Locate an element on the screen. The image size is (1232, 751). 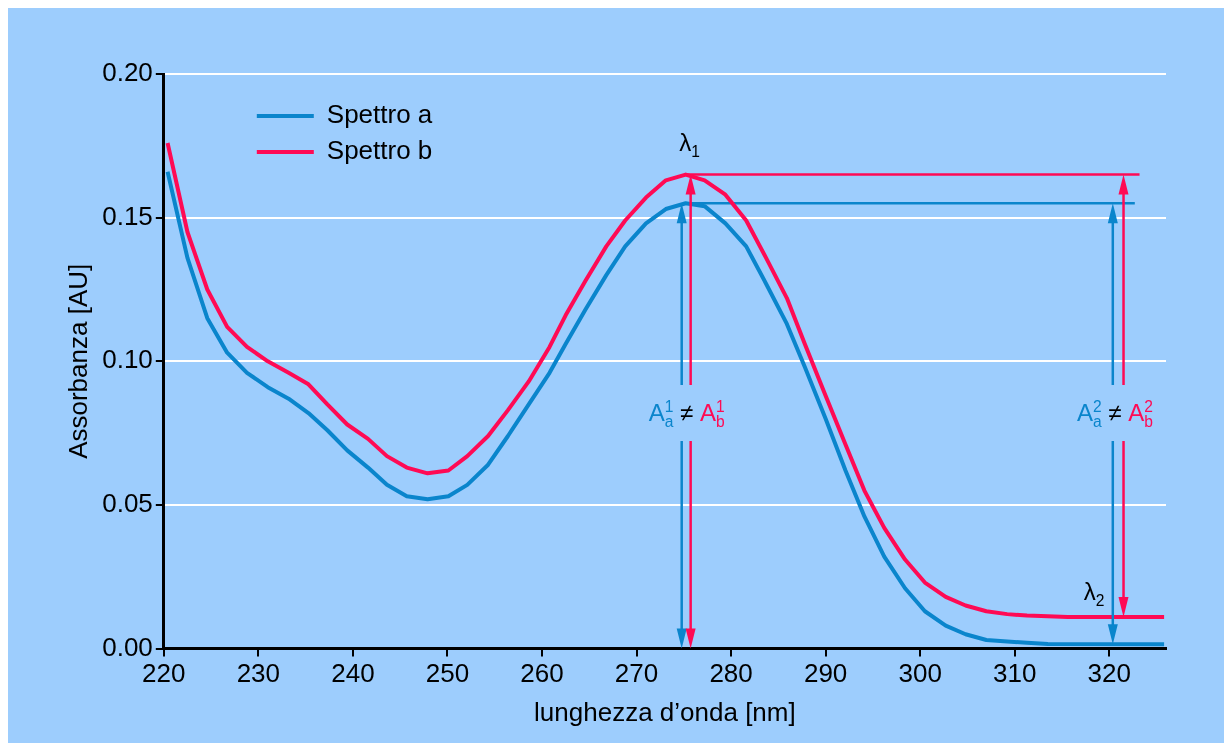
y-tick-label: 0.10 is located at coordinates (127, 359).